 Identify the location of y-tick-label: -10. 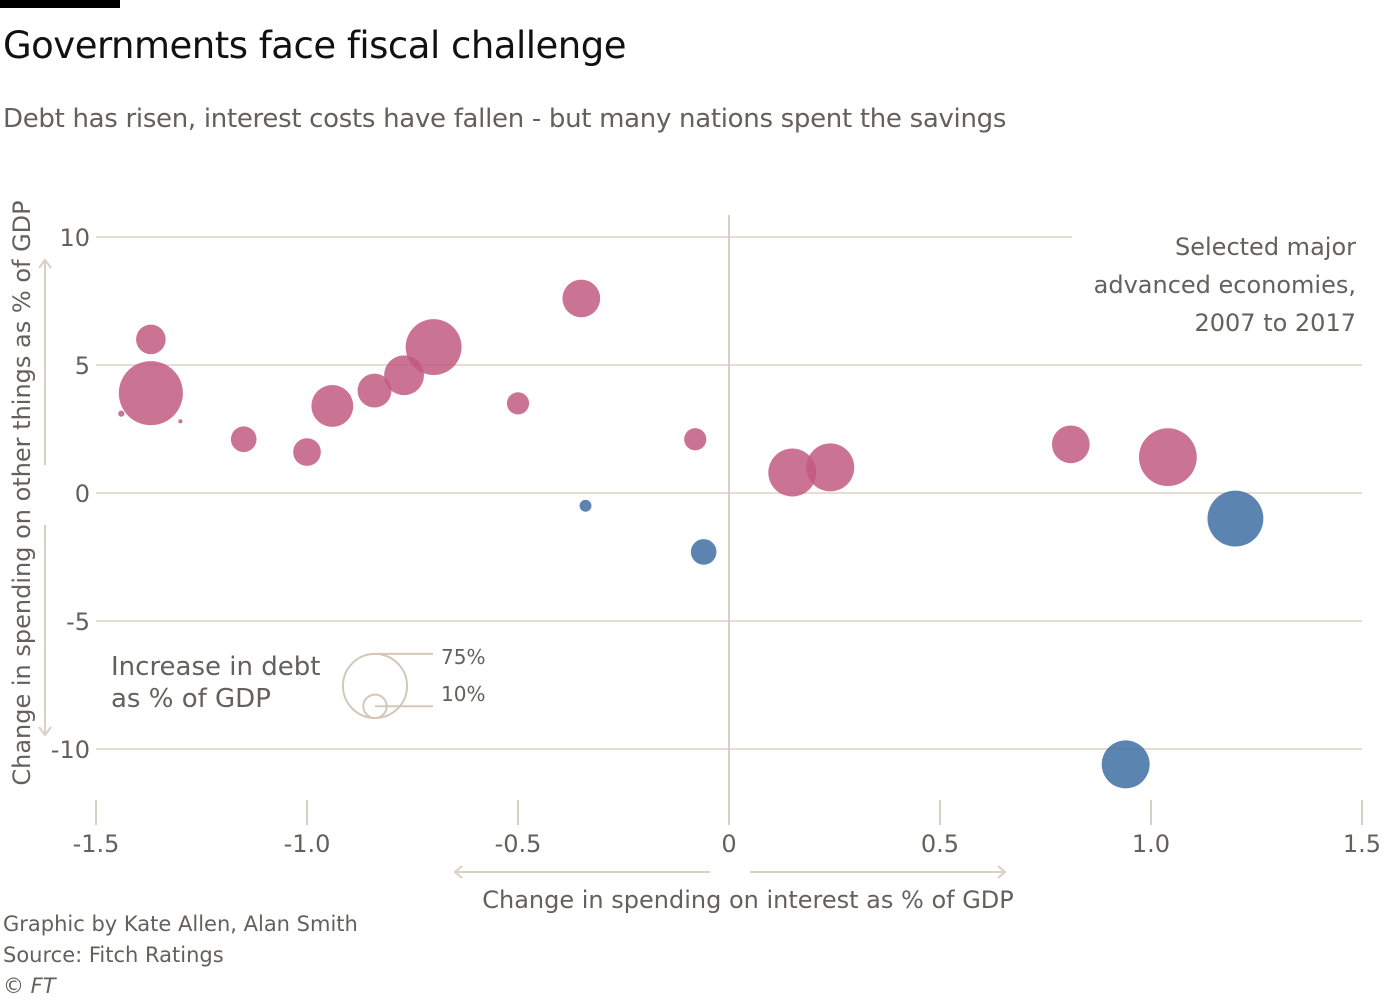
(70, 750).